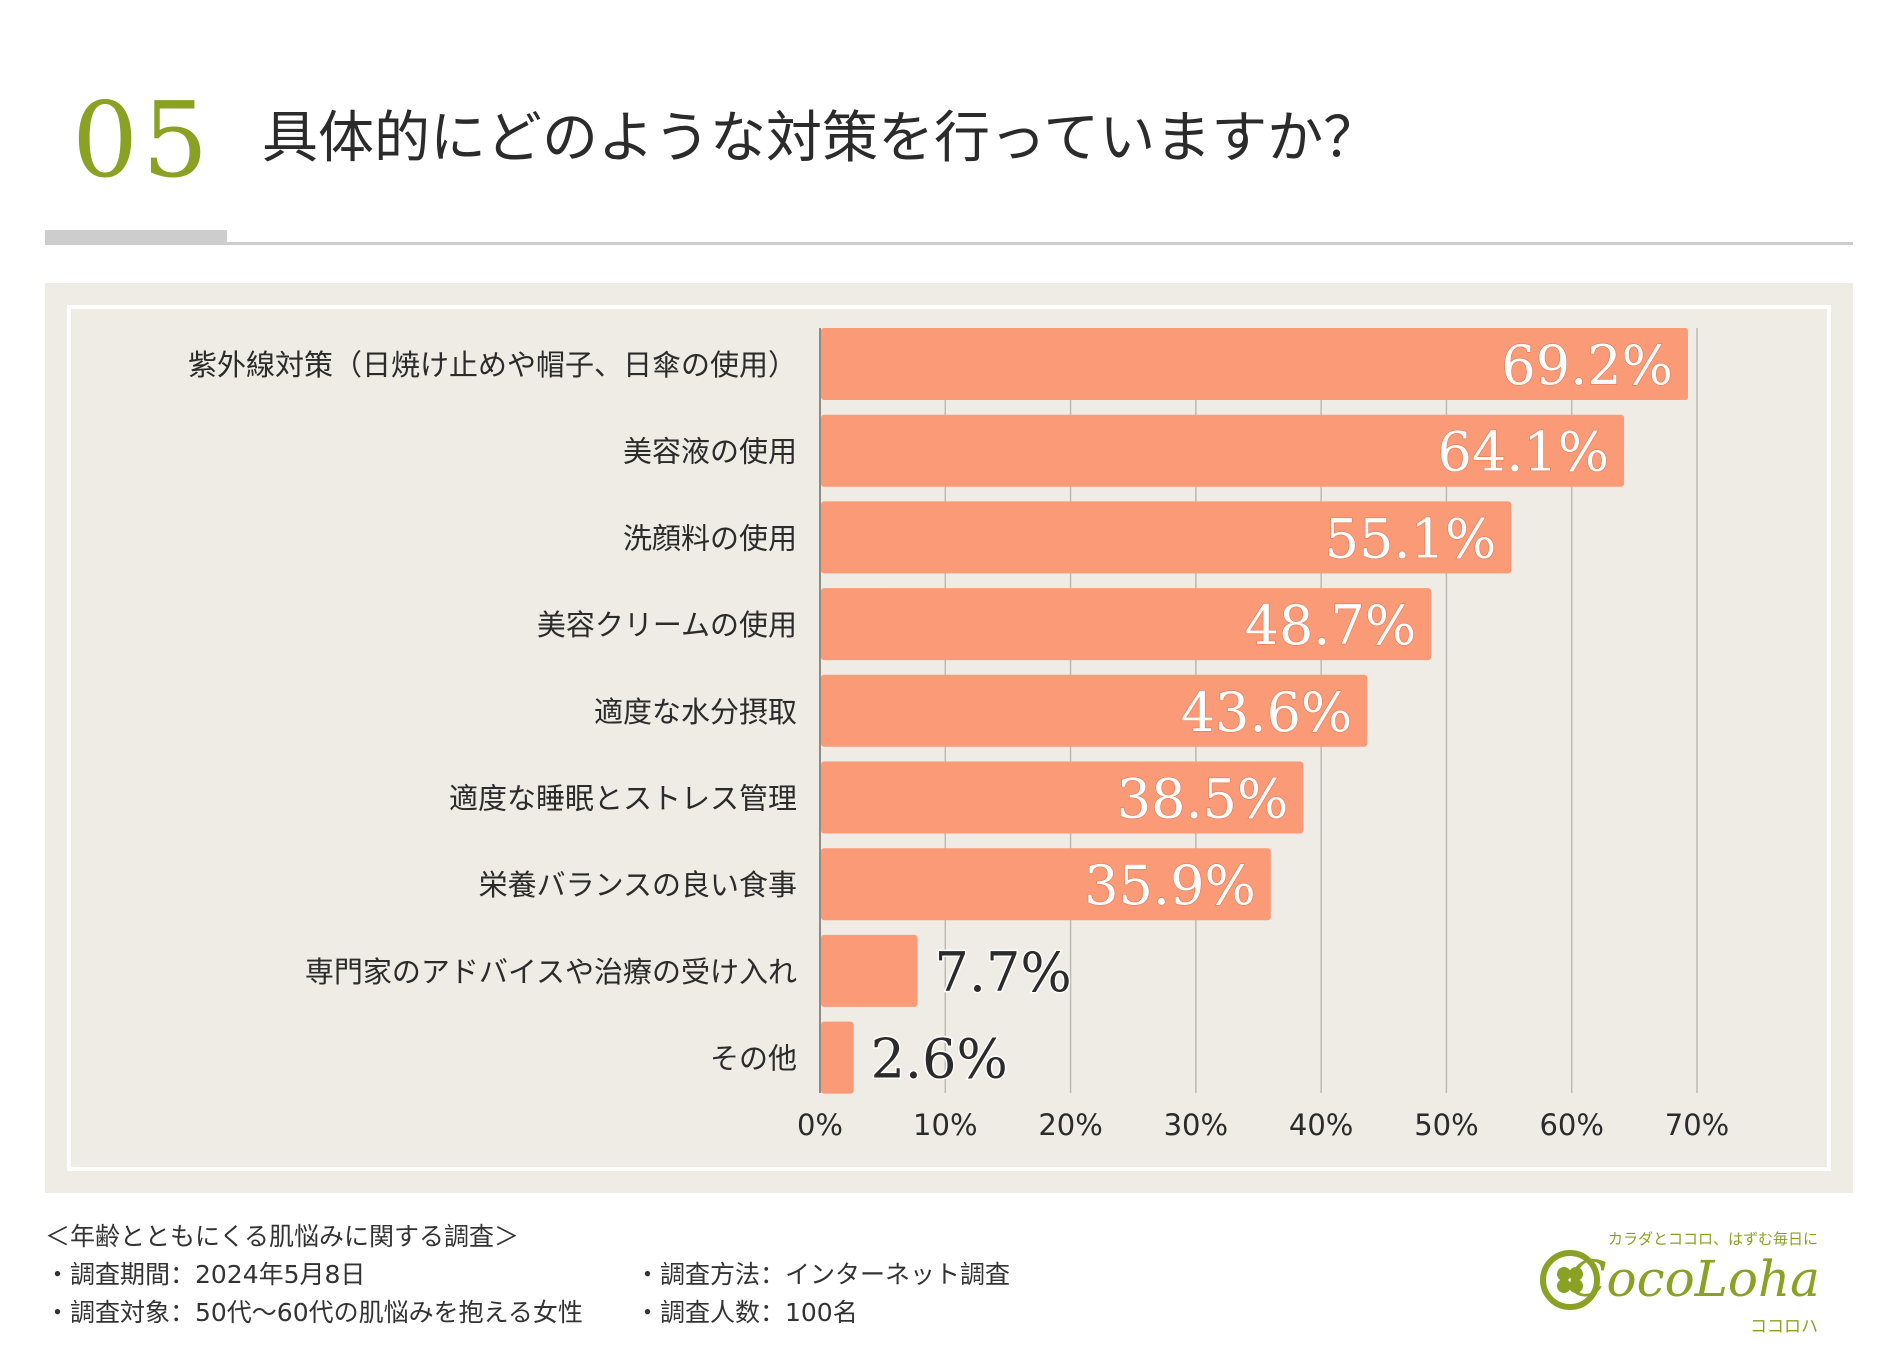  I want to click on clover-icon, so click(1570, 1280).